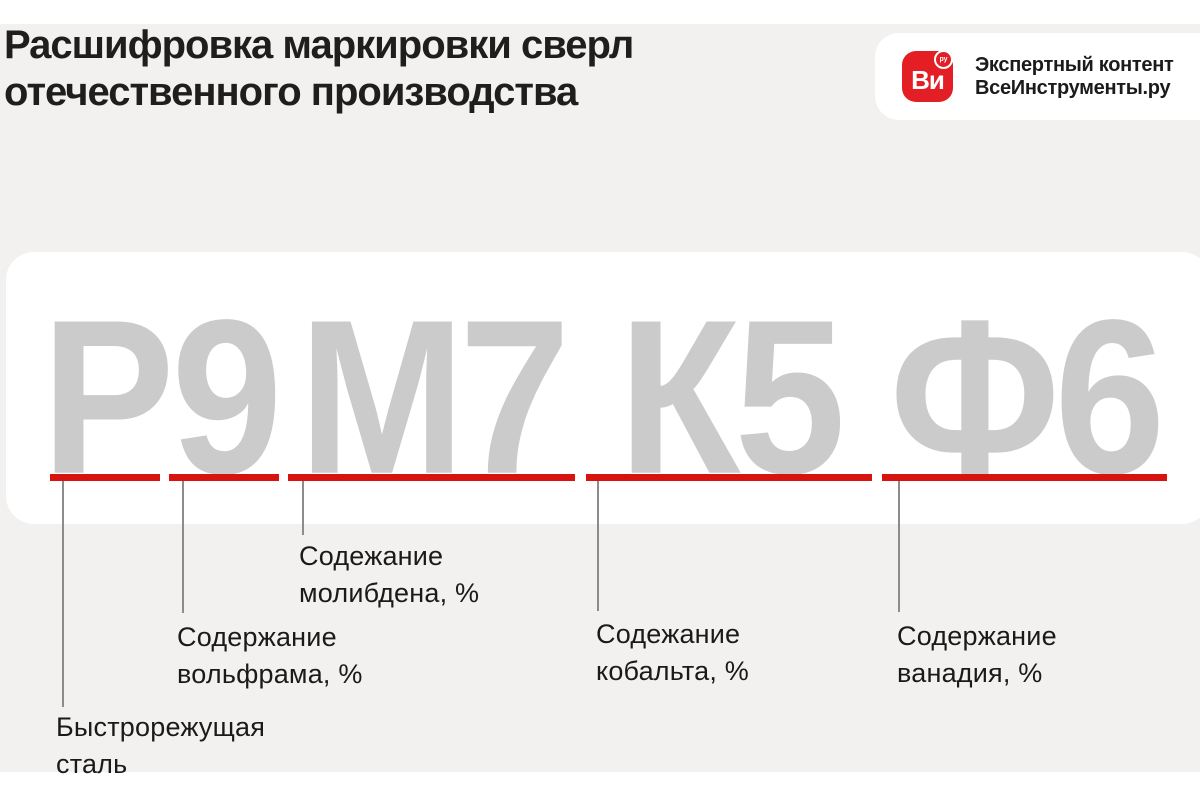 This screenshot has height=800, width=1200. What do you see at coordinates (729, 477) in the screenshot?
I see `underline-segment-cobalt` at bounding box center [729, 477].